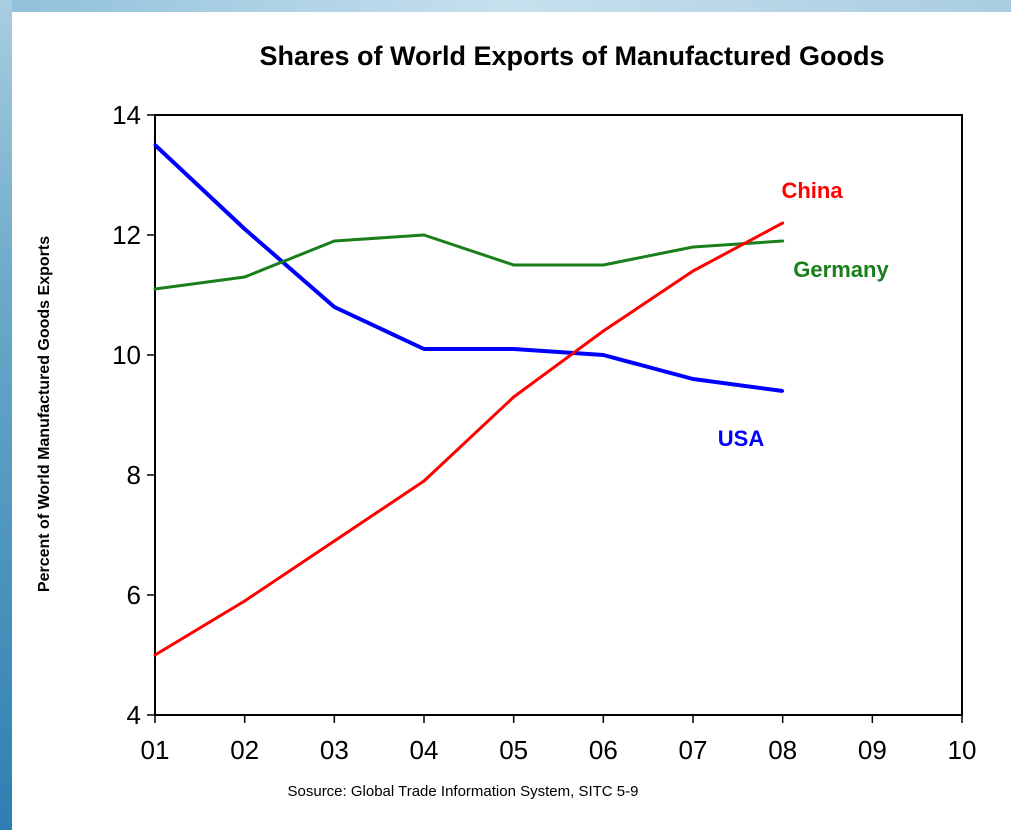  Describe the element at coordinates (134, 475) in the screenshot. I see `y-tick-label: 8` at that location.